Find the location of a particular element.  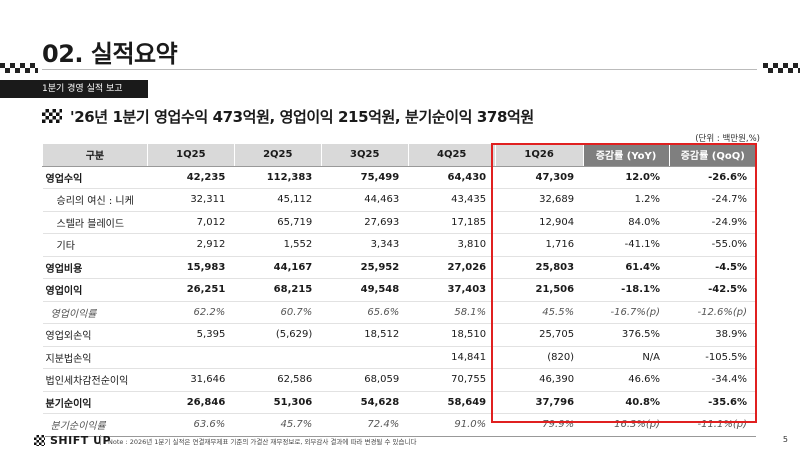

row-label: 지분법손익 is located at coordinates (95, 357).